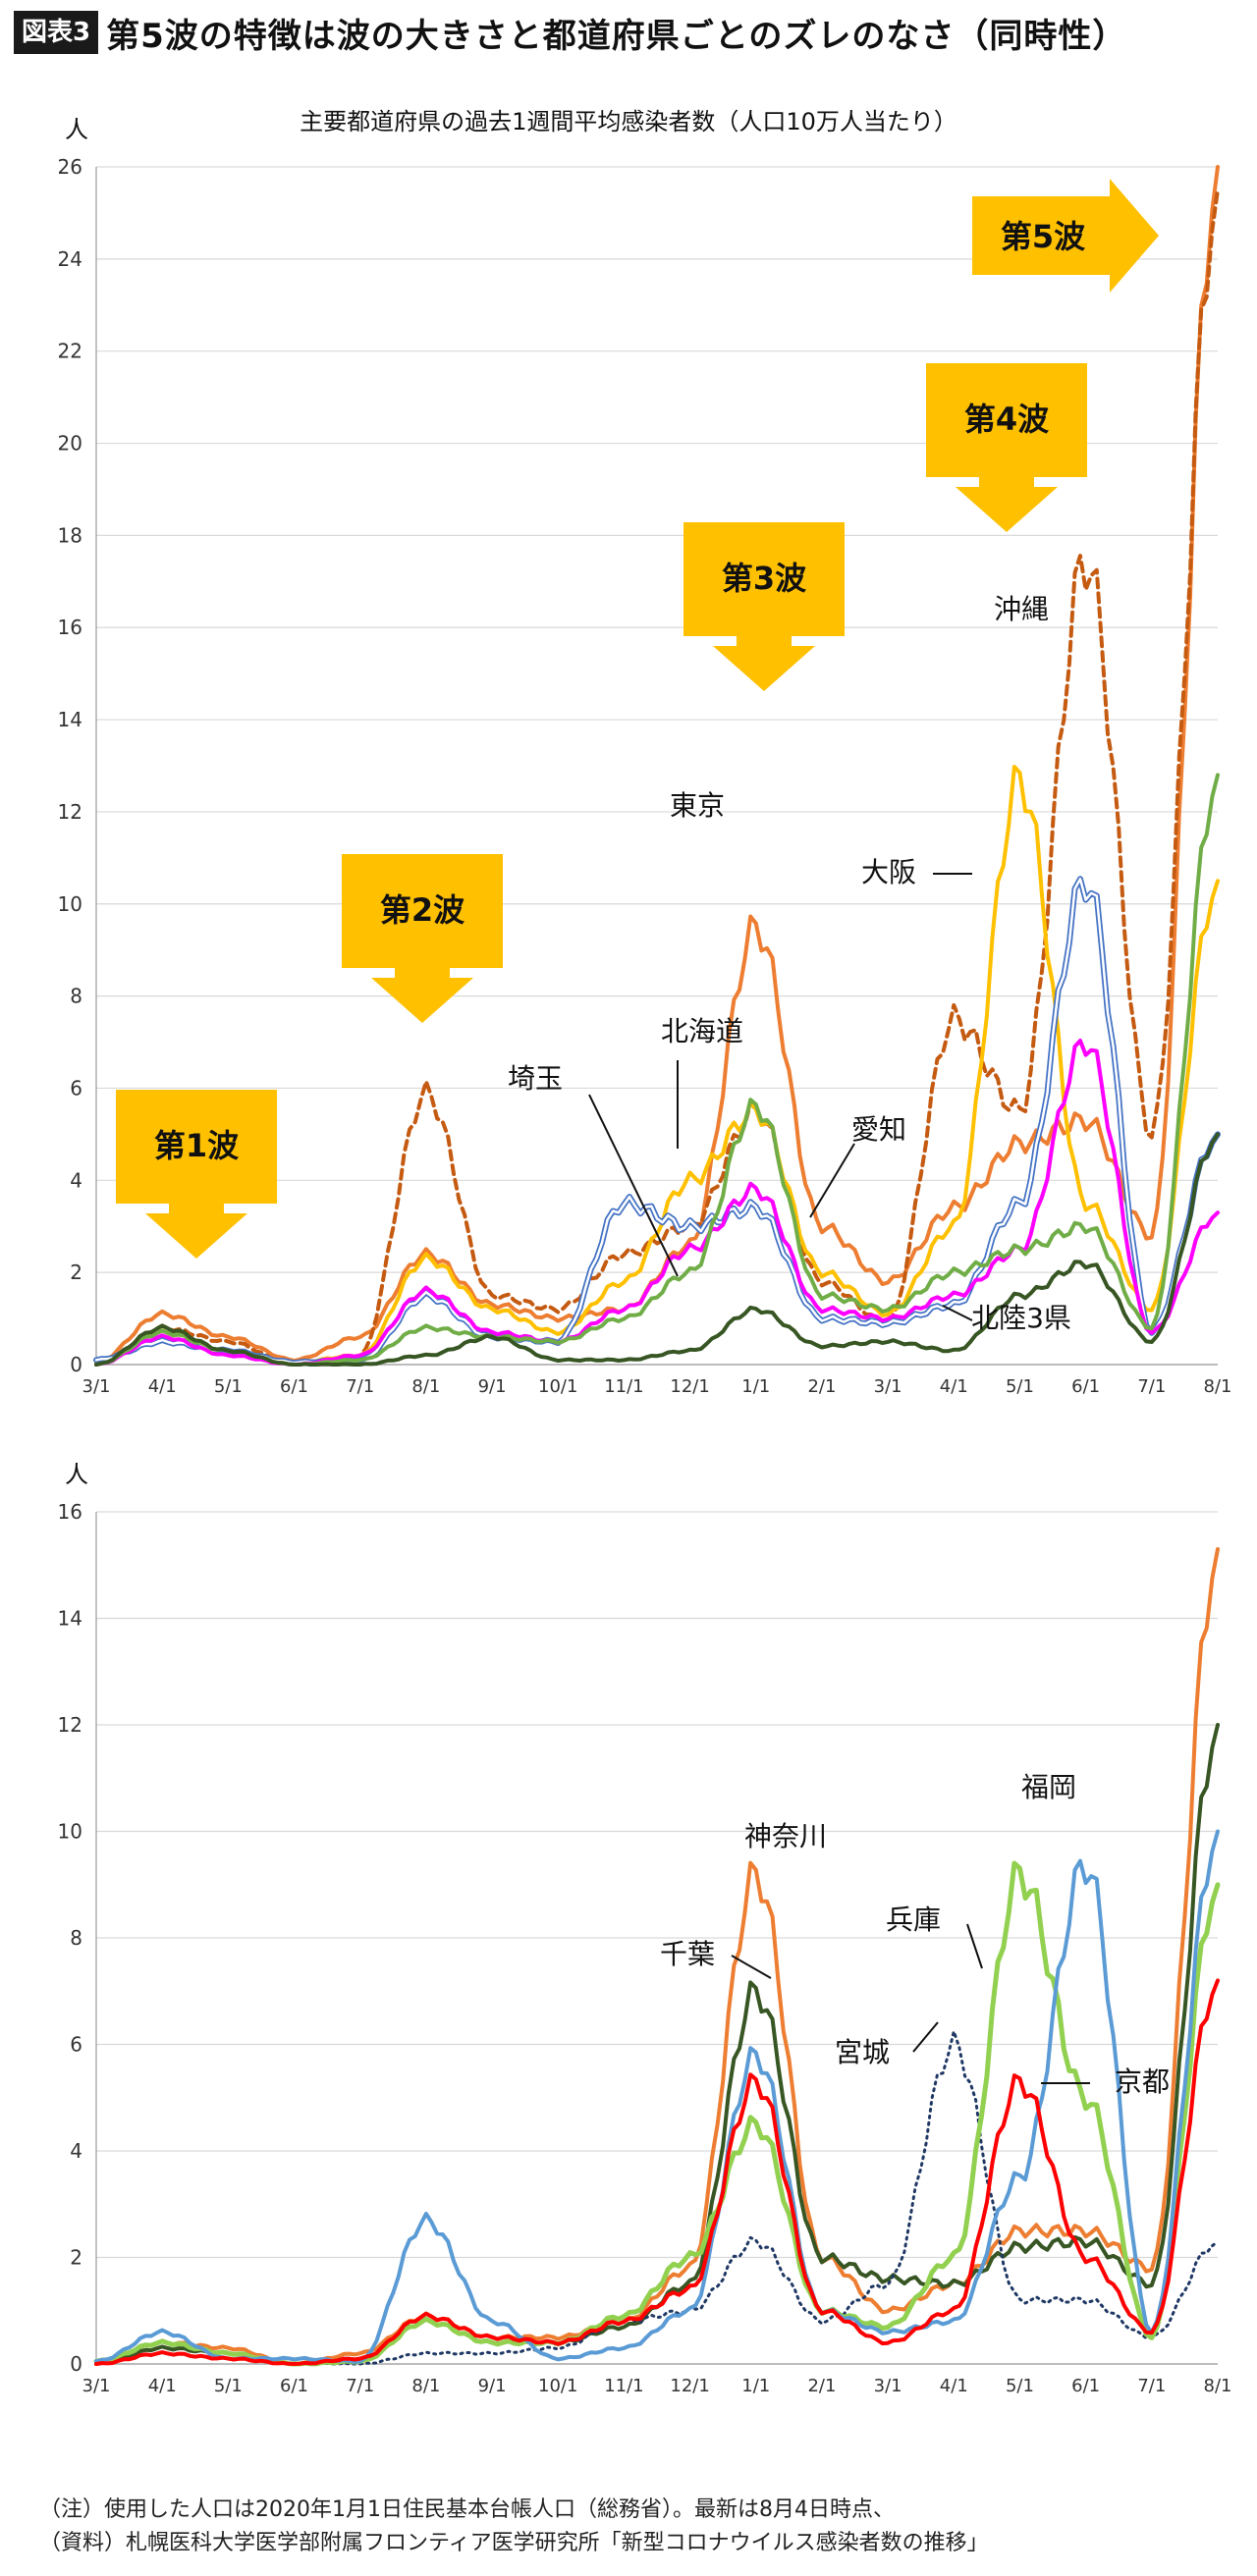 The width and height of the screenshot is (1257, 2576). Describe the element at coordinates (70, 444) in the screenshot. I see `y-tick-label: 20` at that location.